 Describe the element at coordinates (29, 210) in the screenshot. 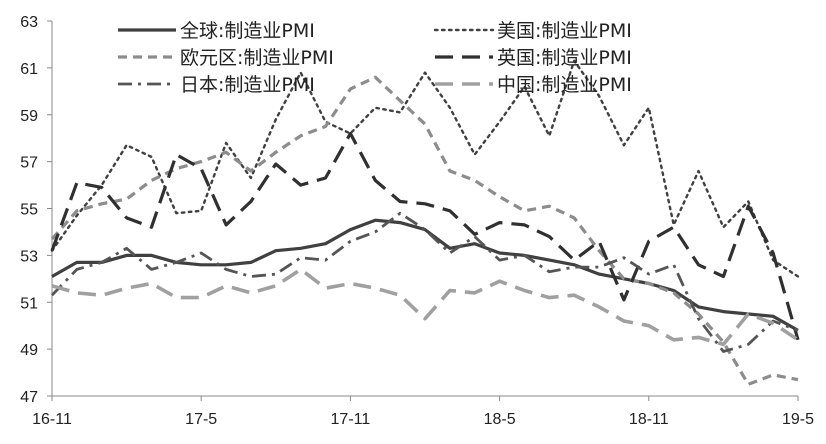

I see `y-tick-label: 55` at that location.